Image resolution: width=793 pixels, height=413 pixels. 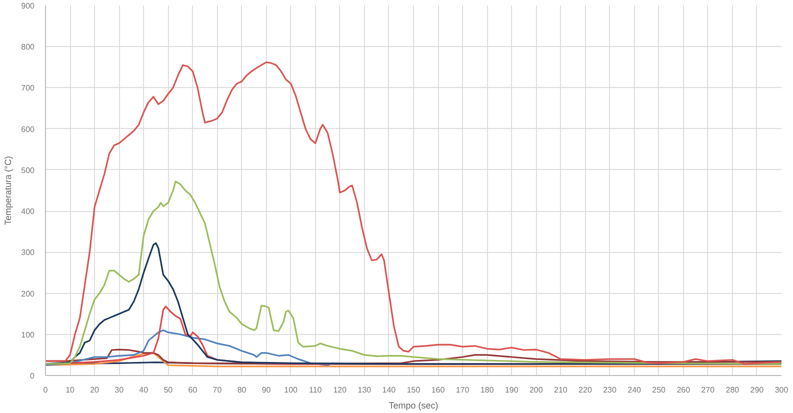 What do you see at coordinates (463, 390) in the screenshot?
I see `x-tick-label: 170` at bounding box center [463, 390].